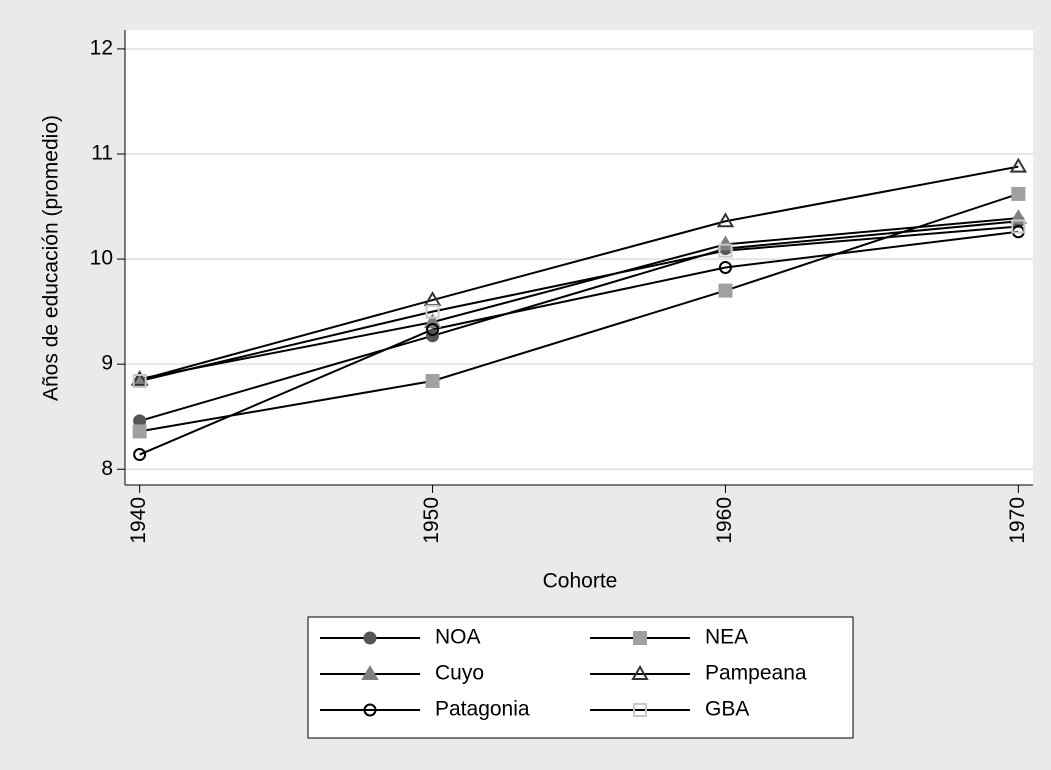  I want to click on y-tick-label: 8, so click(107, 468).